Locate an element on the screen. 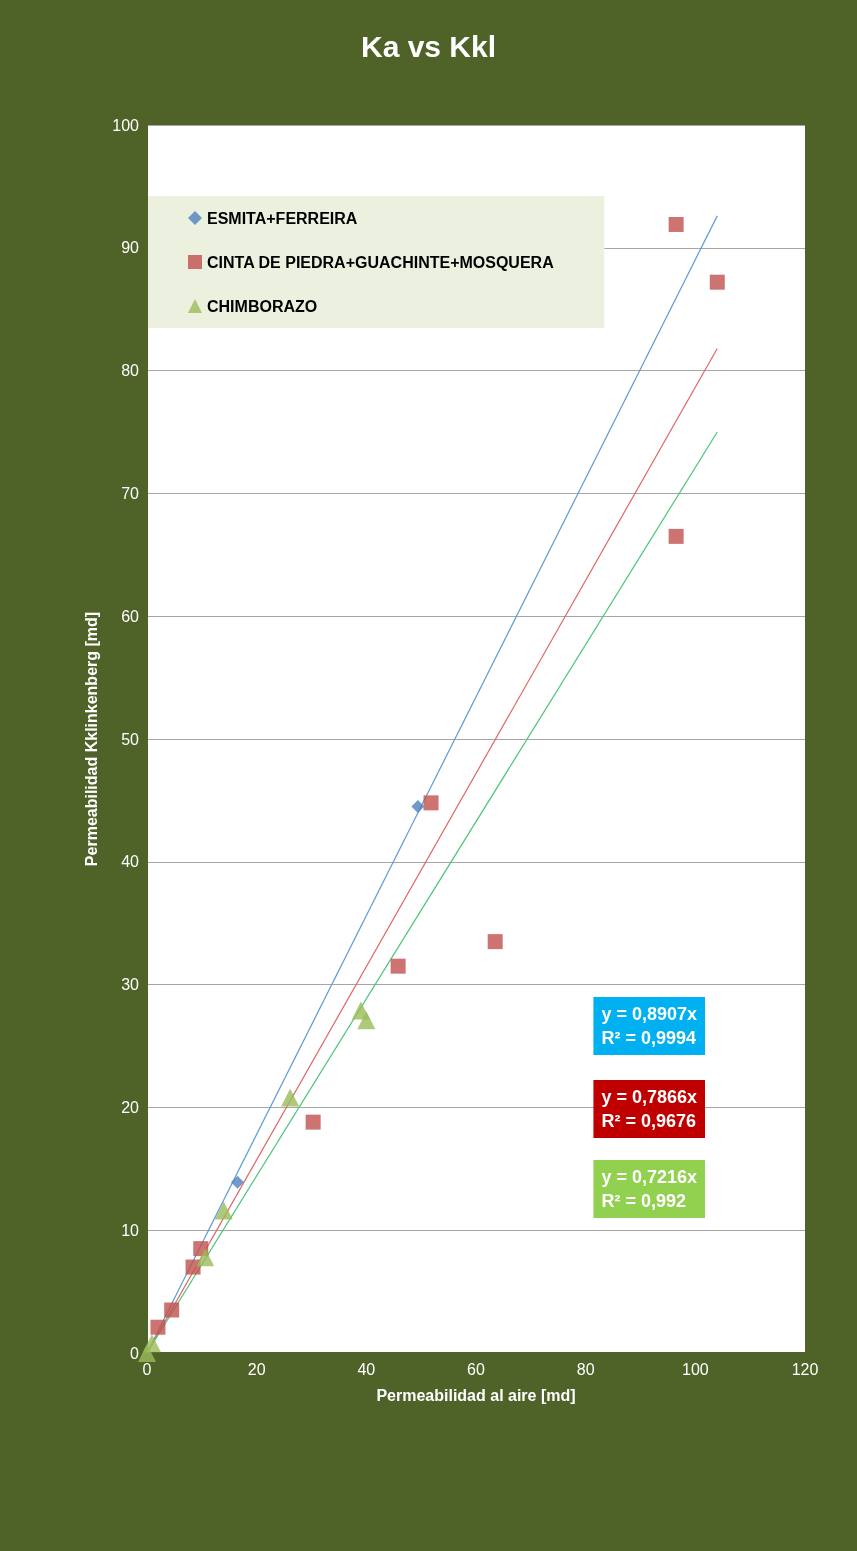 The image size is (857, 1551). legend-label: CINTA DE PIEDRA+GUACHINTE+MOSQUERA is located at coordinates (381, 262).